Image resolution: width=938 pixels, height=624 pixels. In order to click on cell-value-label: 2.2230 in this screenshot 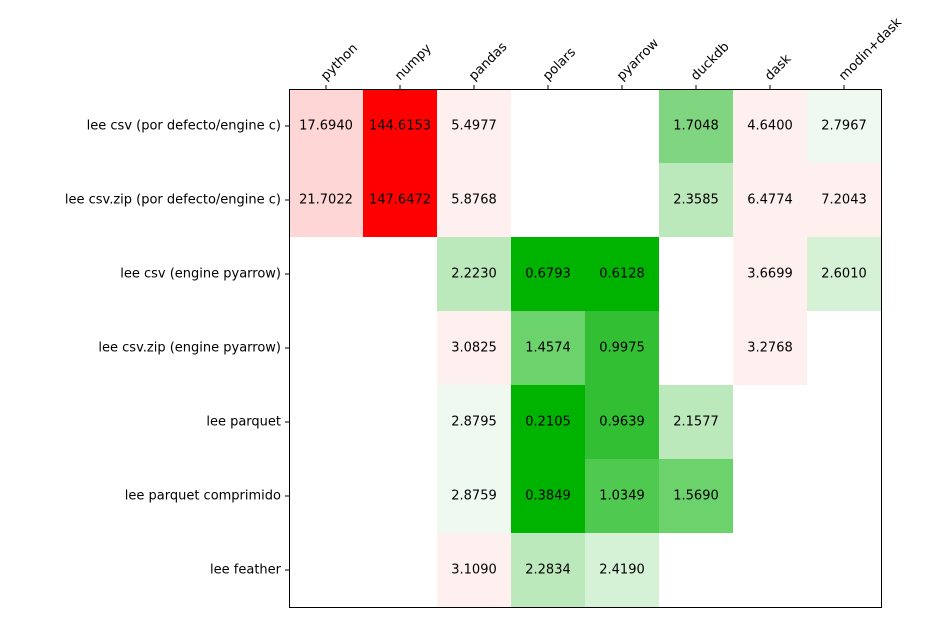, I will do `click(474, 274)`.